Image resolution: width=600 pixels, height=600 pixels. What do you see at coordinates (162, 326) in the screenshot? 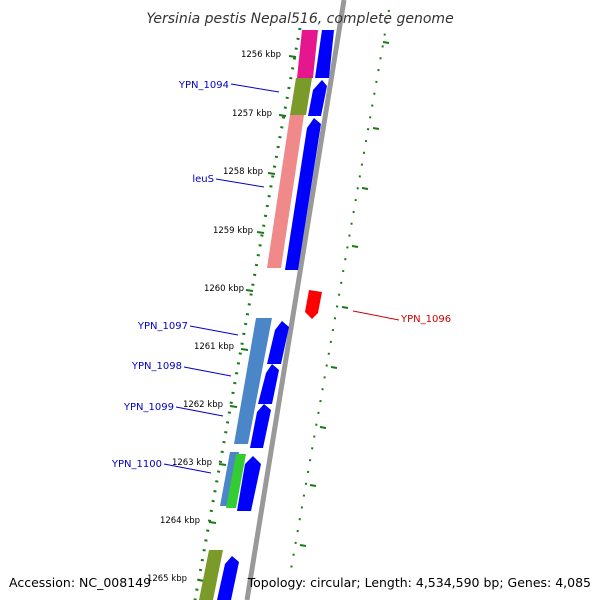
I see `gene-label-ypn1097: YPN_1097` at bounding box center [162, 326].